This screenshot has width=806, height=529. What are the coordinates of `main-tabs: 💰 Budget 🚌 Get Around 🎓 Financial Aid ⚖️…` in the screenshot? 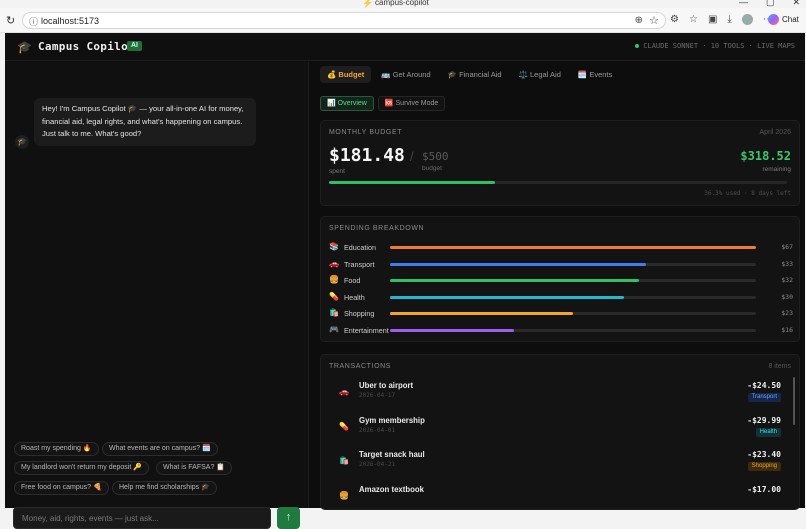 It's located at (469, 74).